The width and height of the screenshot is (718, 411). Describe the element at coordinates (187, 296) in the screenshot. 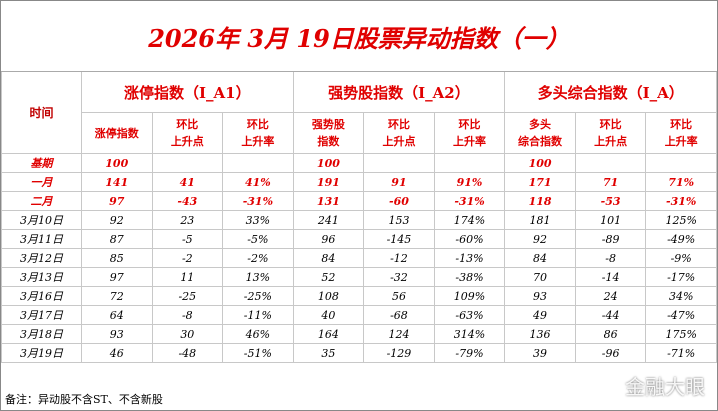

I see `cell: -25` at that location.